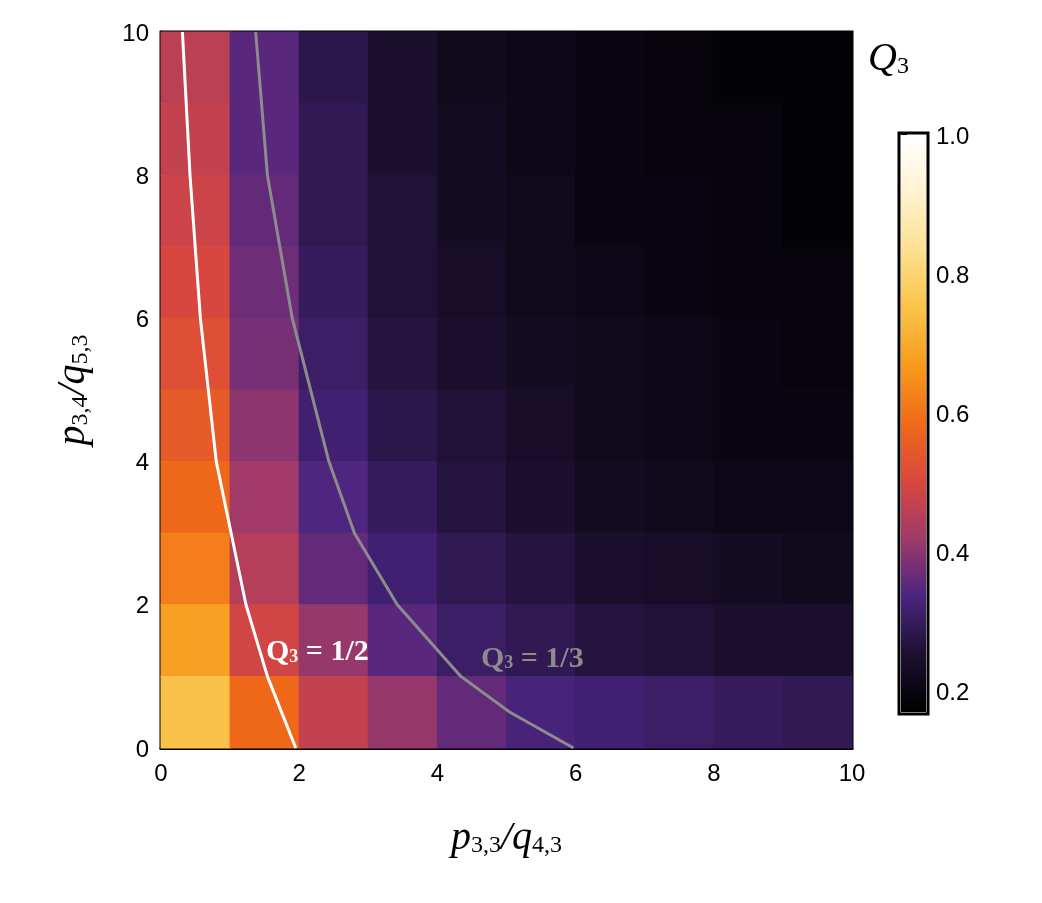 Image resolution: width=1042 pixels, height=903 pixels. Describe the element at coordinates (142, 318) in the screenshot. I see `y-tick-label: 6` at that location.